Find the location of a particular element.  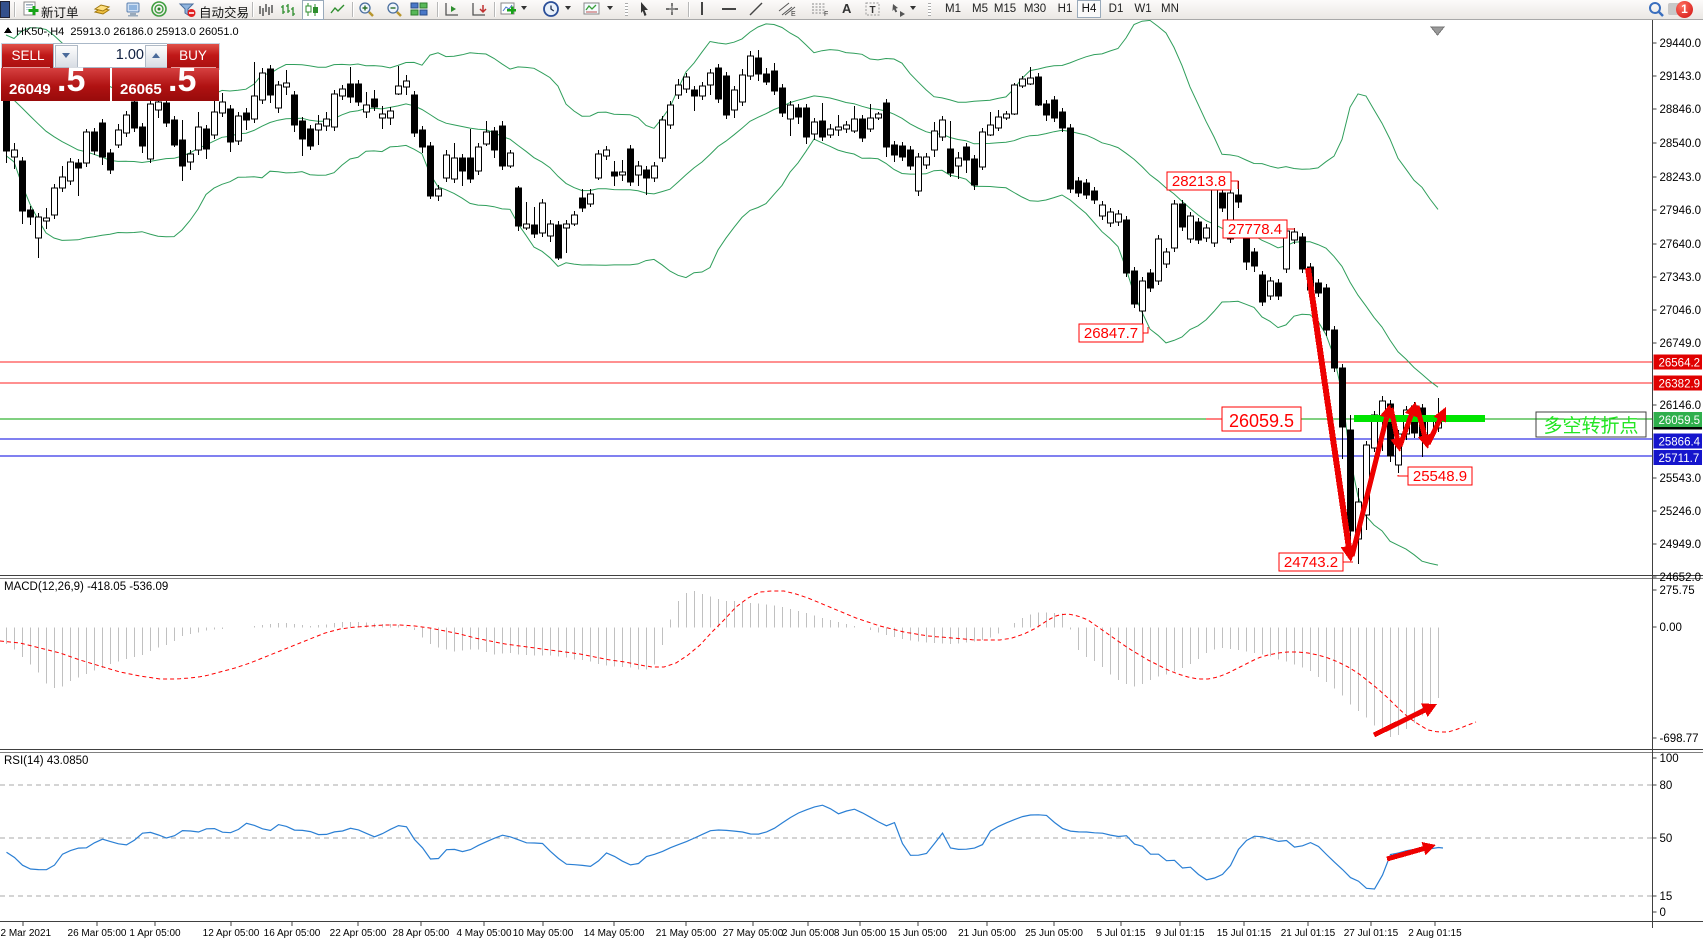

svg-text: 26 Mar 05:00 is located at coordinates (97, 933).